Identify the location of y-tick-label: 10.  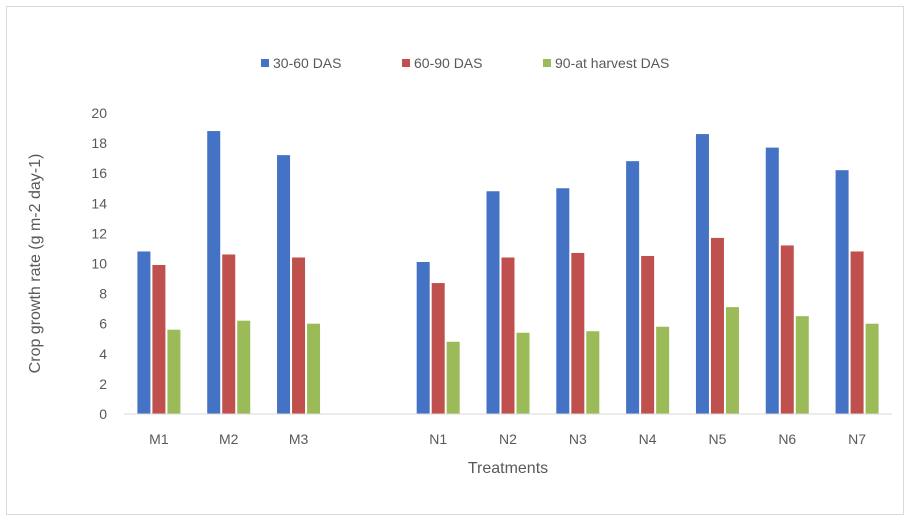
(99, 264).